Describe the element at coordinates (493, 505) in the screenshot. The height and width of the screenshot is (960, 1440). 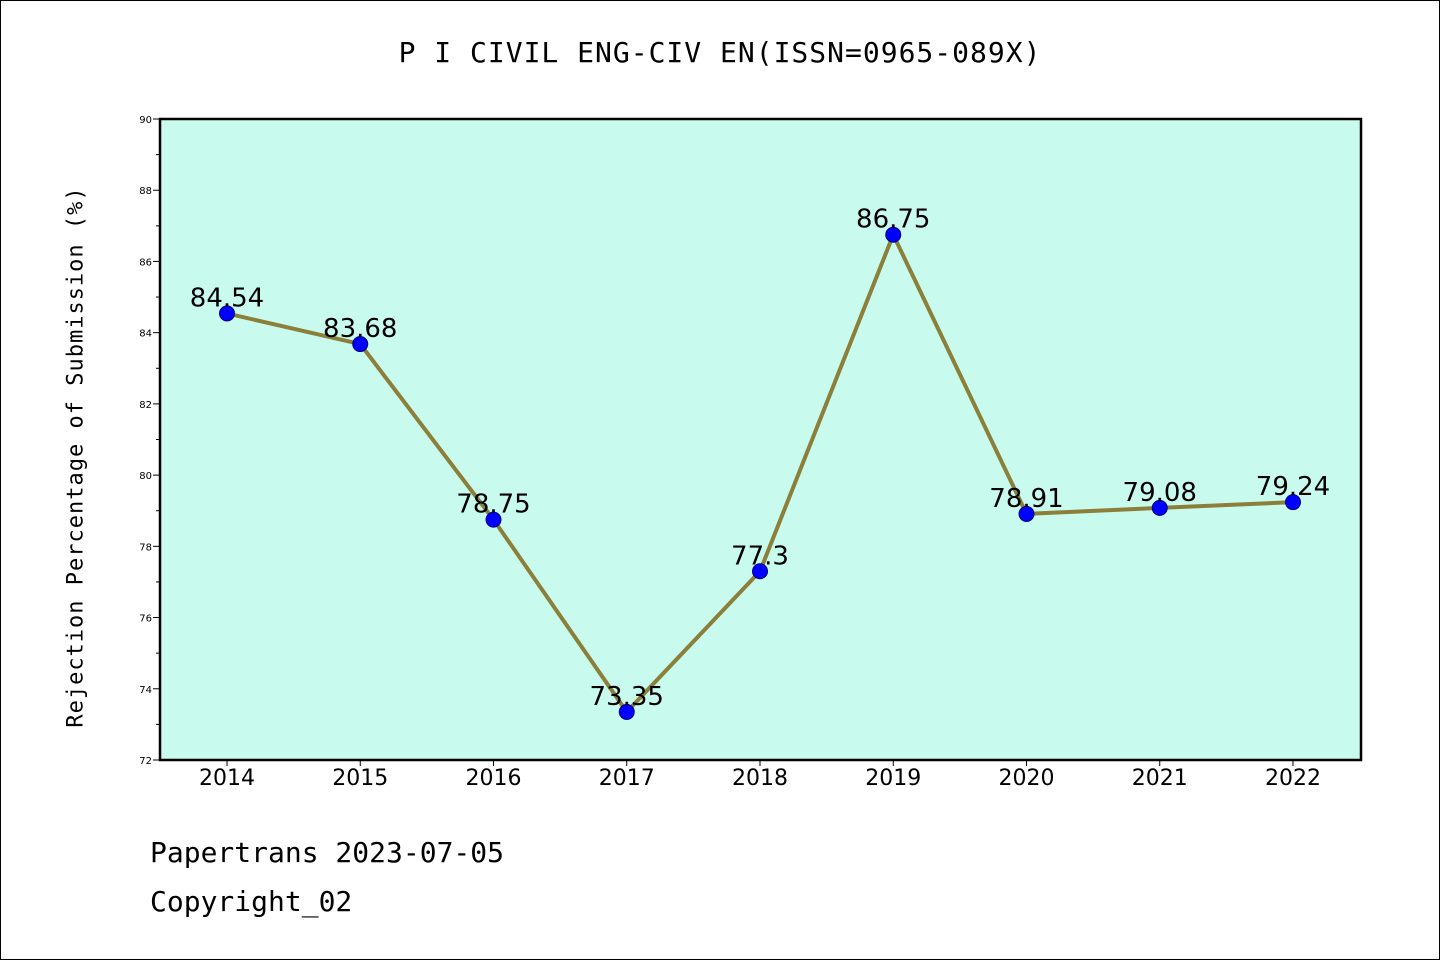
I see `data-label: 78.75` at that location.